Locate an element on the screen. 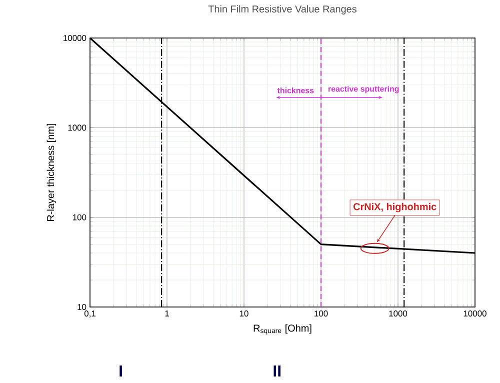 This screenshot has height=383, width=500. x-axis-title: R$_{square}$ [Ohm] is located at coordinates (283, 329).